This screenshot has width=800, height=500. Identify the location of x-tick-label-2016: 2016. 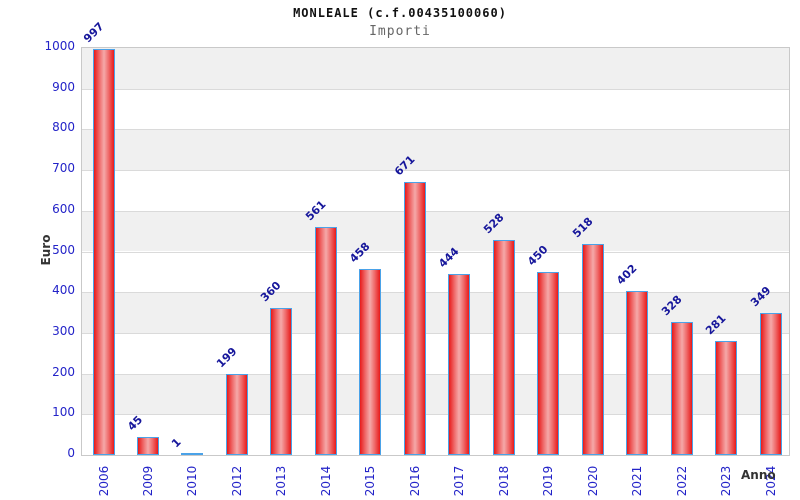
(414, 481).